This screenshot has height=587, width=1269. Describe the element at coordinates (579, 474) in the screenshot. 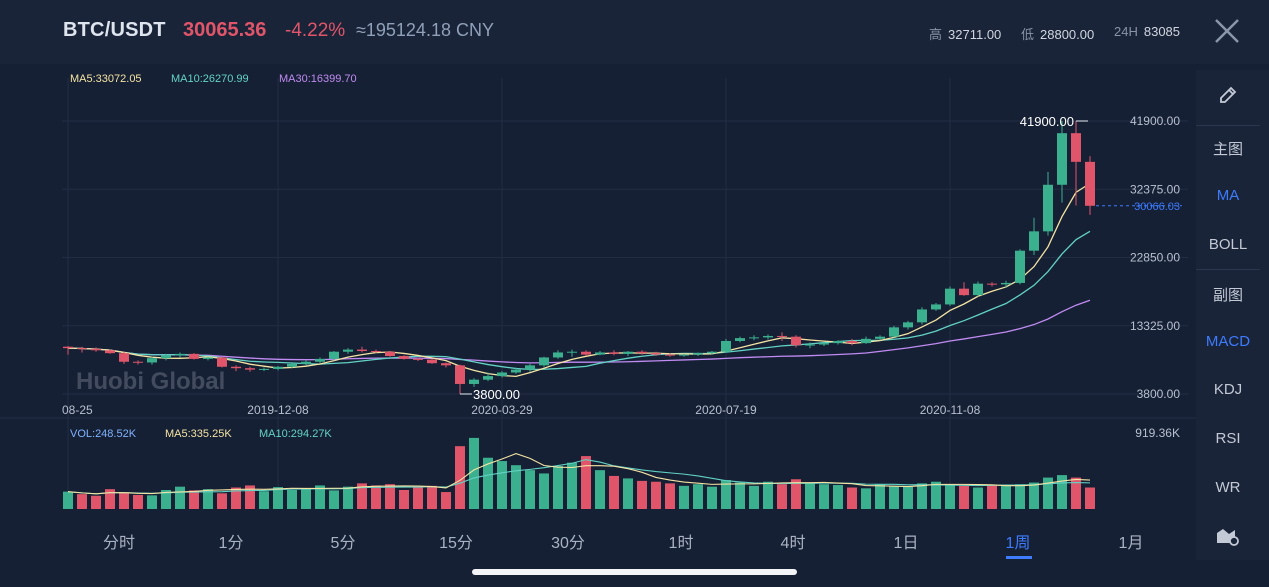

I see `vol-ma5-line` at that location.